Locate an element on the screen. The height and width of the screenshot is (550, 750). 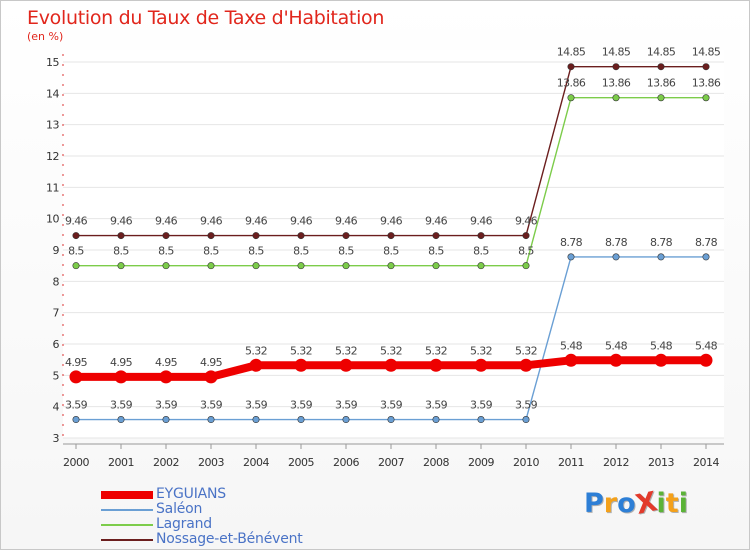
y-tick-label: 9 is located at coordinates (56, 250).